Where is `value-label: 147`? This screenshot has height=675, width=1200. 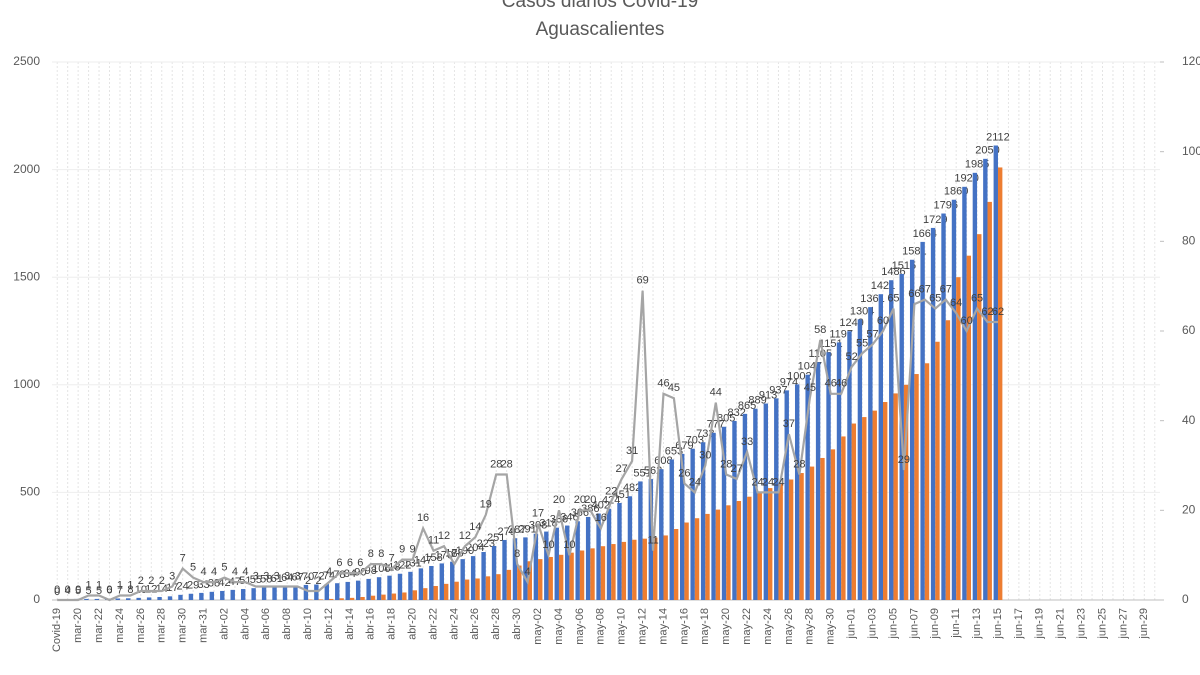 value-label: 147 is located at coordinates (423, 560).